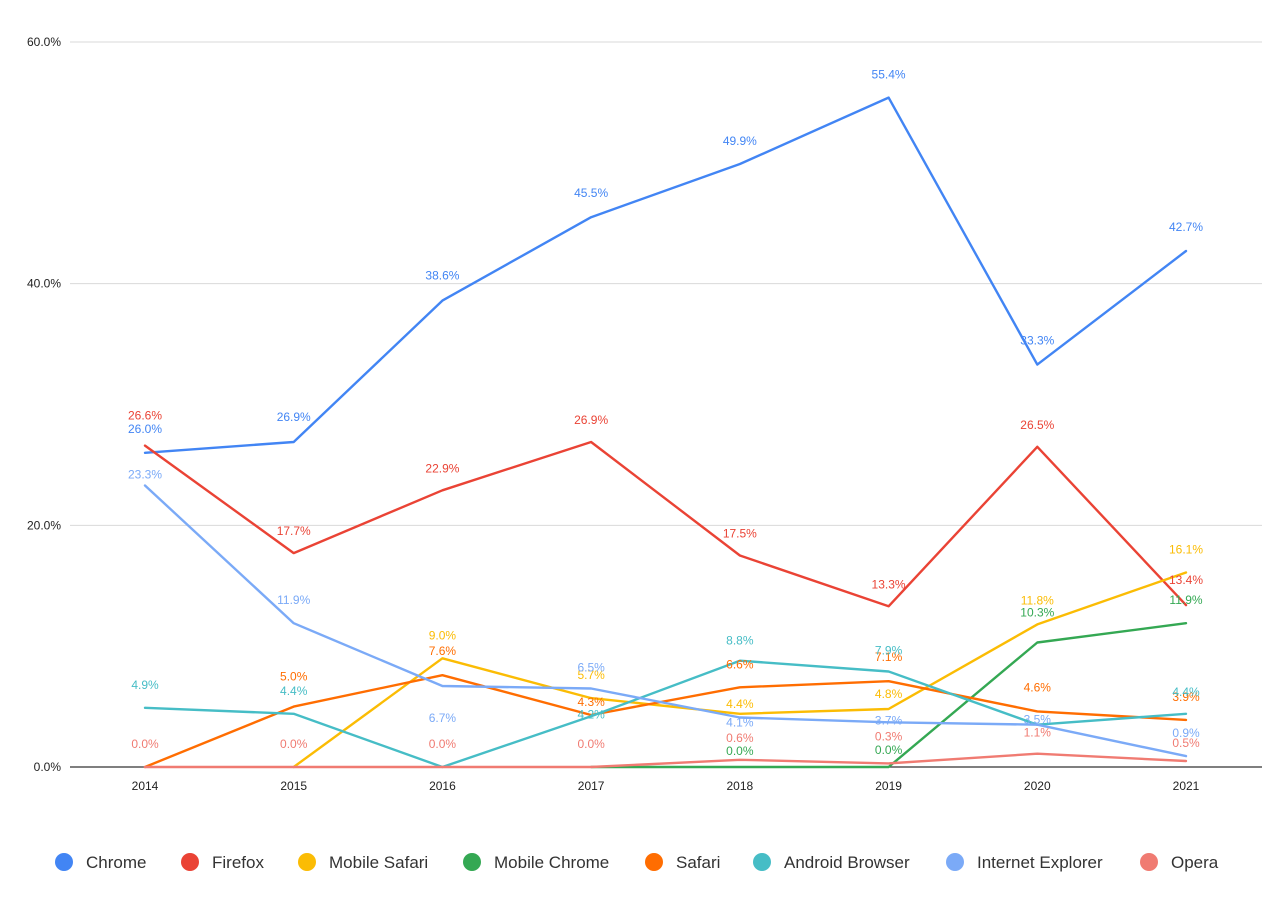 This screenshot has height=899, width=1287. What do you see at coordinates (443, 651) in the screenshot?
I see `data-label: 7.6%` at bounding box center [443, 651].